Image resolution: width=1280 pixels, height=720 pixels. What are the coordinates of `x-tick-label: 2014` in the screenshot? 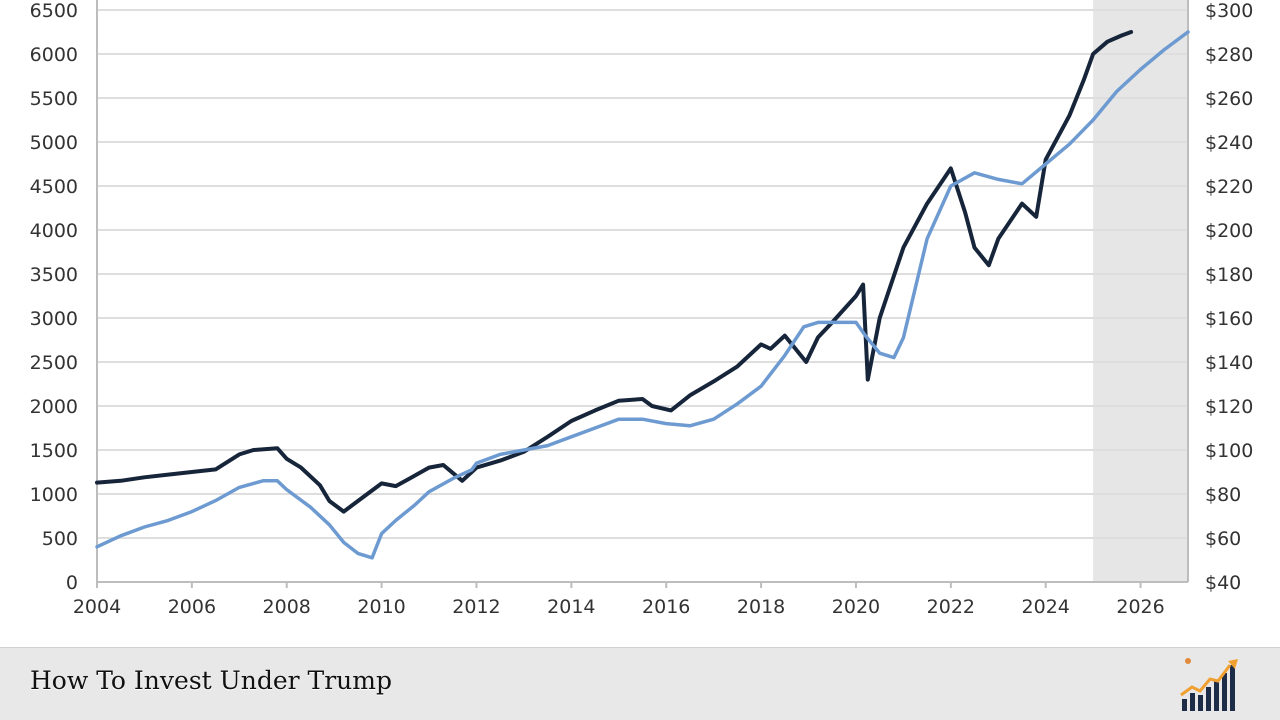 It's located at (571, 607).